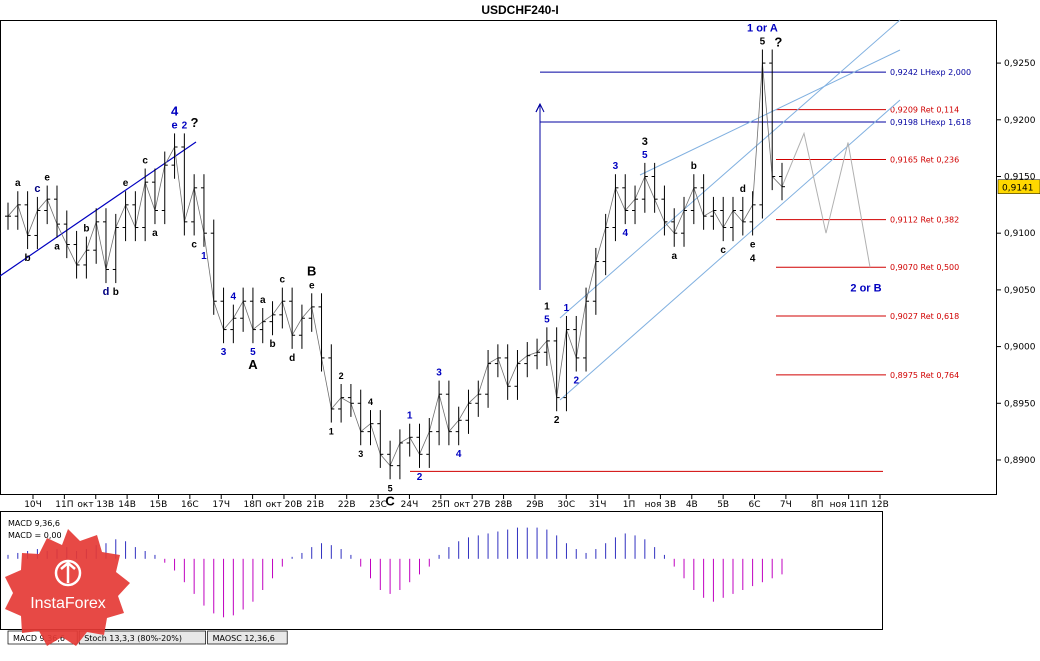 The width and height of the screenshot is (1040, 661). Describe the element at coordinates (1020, 348) in the screenshot. I see `y-tick-label: 0,9000` at that location.